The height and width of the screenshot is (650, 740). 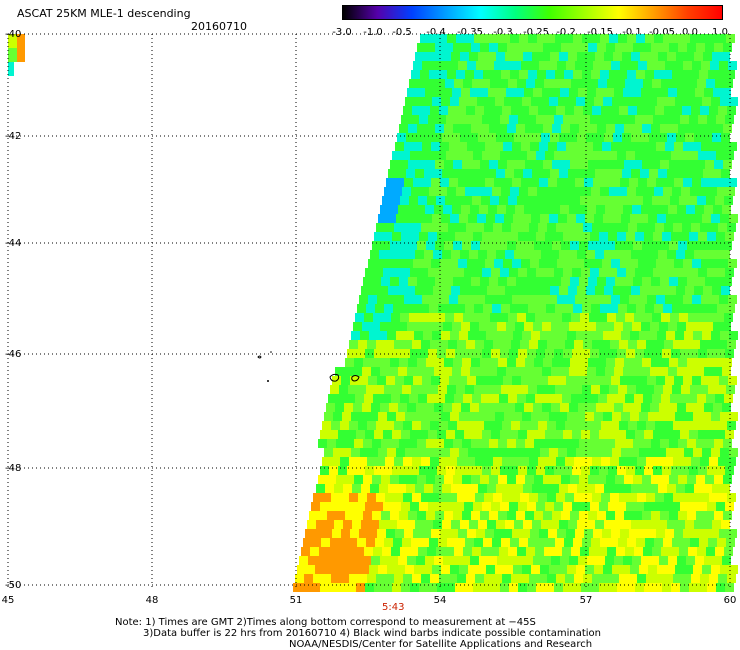 I want to click on lon-label: 60, so click(x=730, y=600).